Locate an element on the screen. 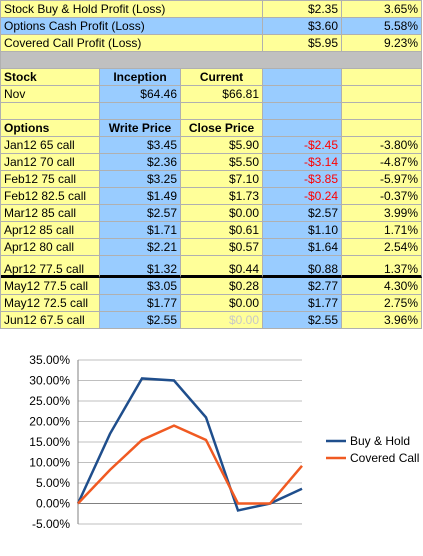 The width and height of the screenshot is (423, 556). option-percent: -3.80% is located at coordinates (382, 145).